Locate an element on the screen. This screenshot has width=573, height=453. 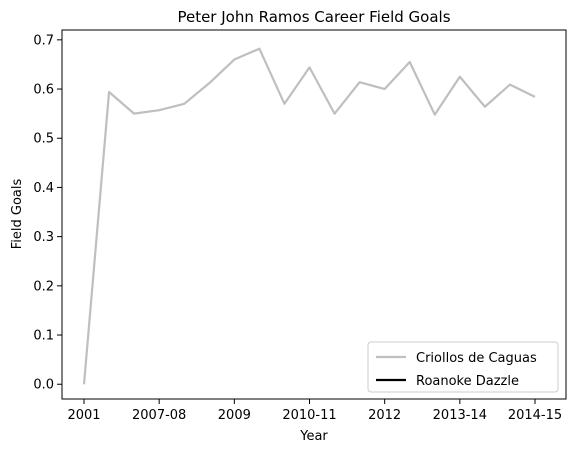
x-axis: 2001 2007-08 2009 2010-11 2012 2013-14 2014-15 is located at coordinates (314, 411).